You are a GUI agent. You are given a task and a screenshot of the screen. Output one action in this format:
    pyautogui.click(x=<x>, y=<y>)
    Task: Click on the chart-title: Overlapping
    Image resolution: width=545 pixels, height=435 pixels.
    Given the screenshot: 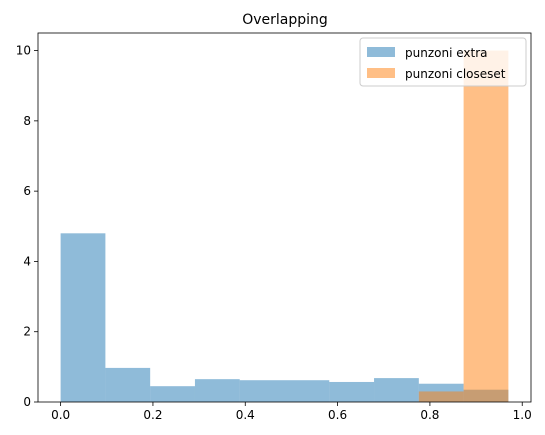 What is the action you would take?
    pyautogui.click(x=285, y=20)
    